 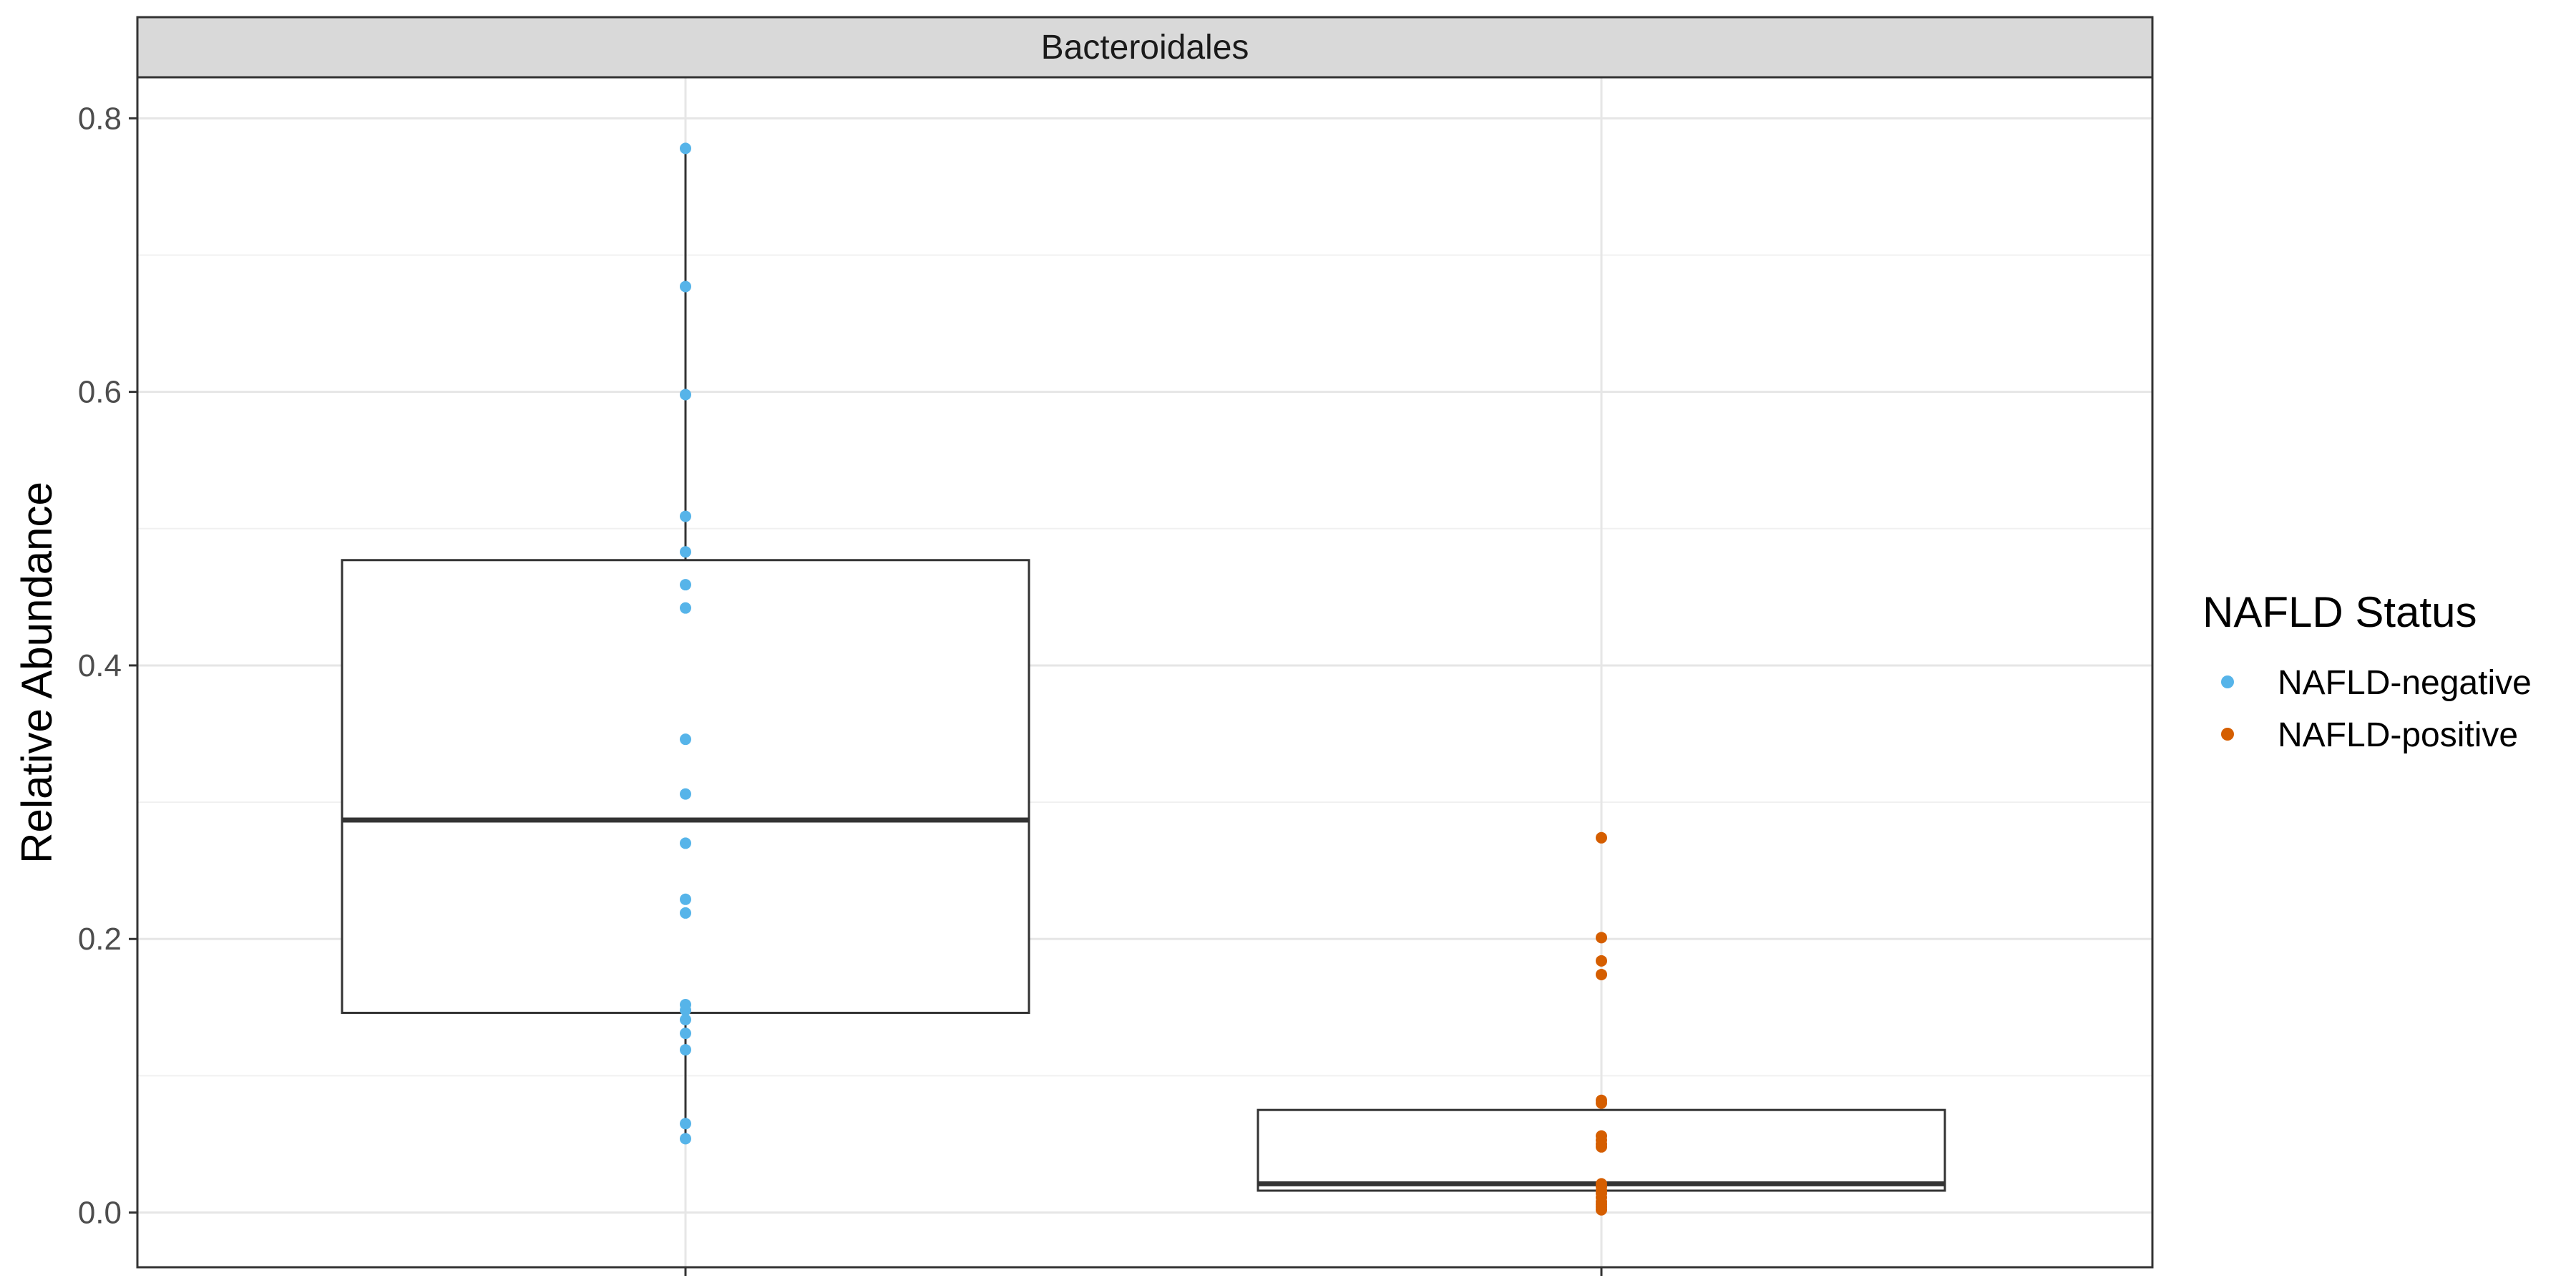 What do you see at coordinates (100, 1213) in the screenshot?
I see `y-tick-label: 0.0` at bounding box center [100, 1213].